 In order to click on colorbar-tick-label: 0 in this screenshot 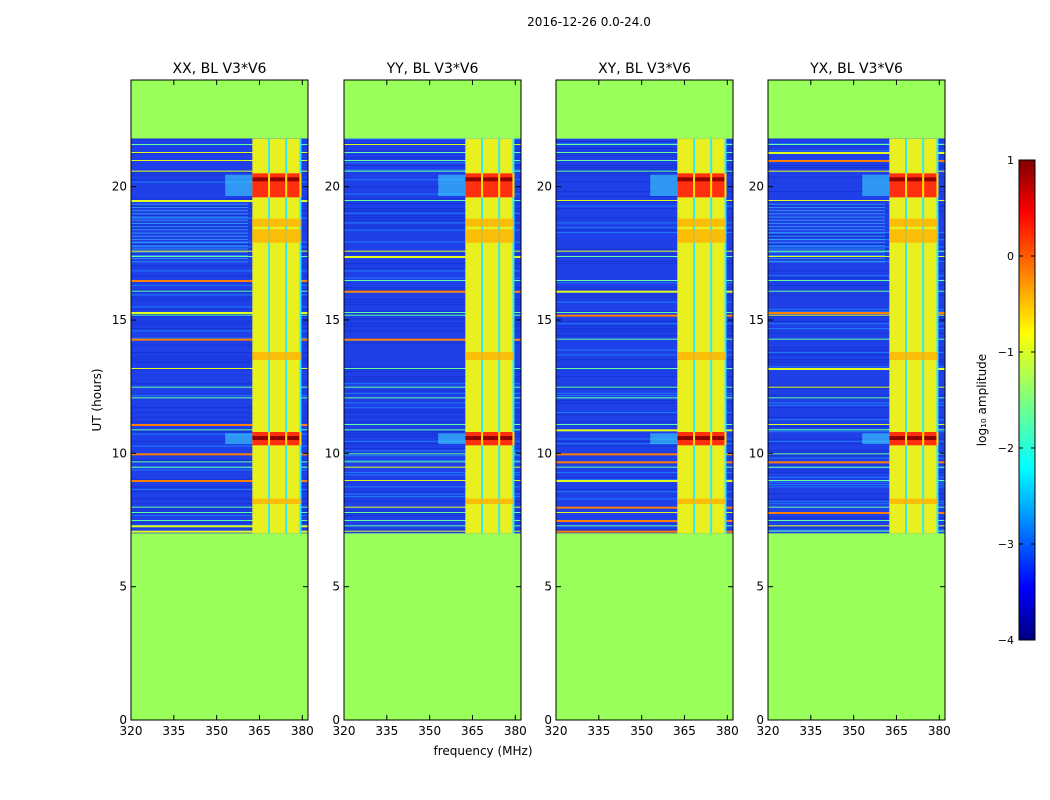, I will do `click(1010, 256)`.